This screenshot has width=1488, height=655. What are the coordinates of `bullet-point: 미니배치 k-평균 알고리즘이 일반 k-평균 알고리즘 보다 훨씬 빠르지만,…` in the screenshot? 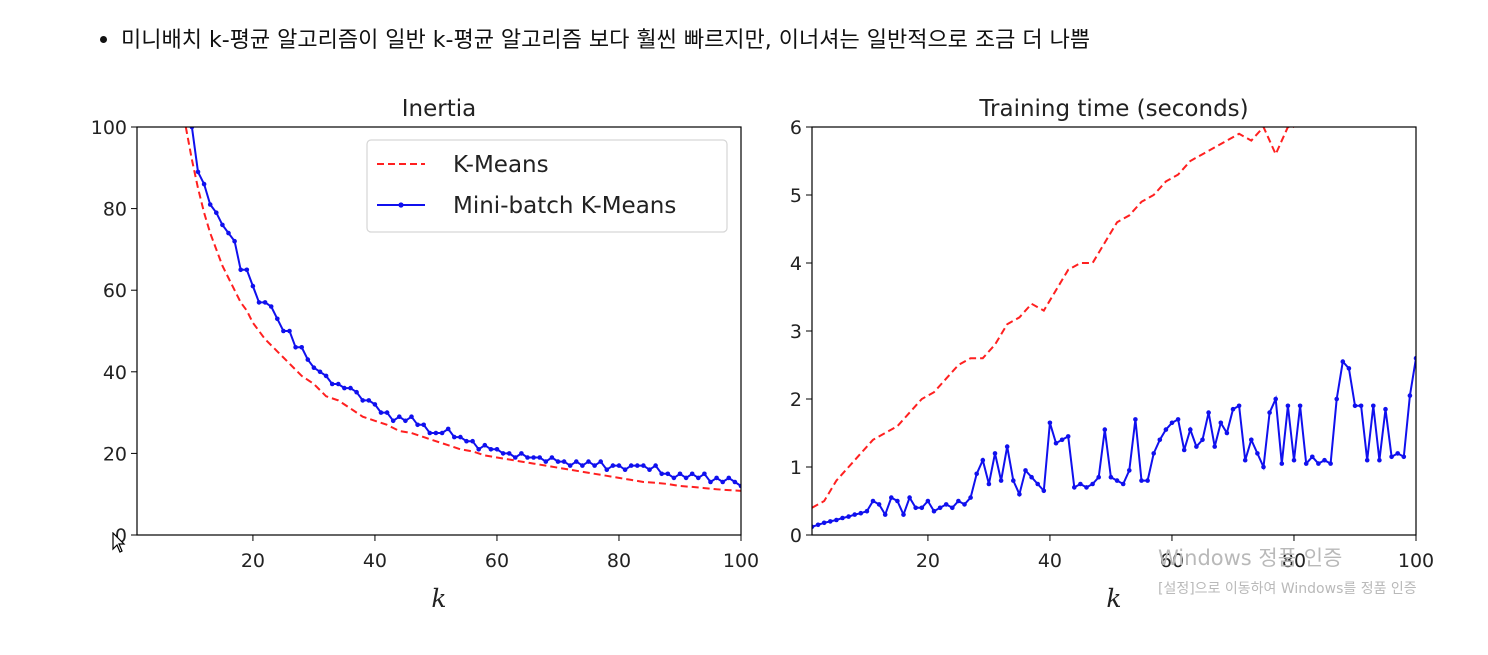 It's located at (595, 38).